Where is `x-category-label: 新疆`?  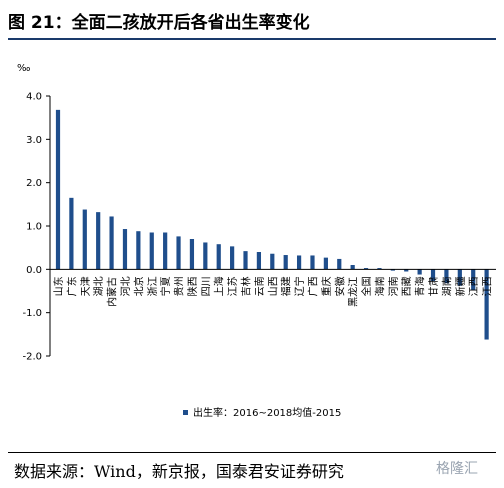 x-category-label: 新疆 is located at coordinates (460, 286).